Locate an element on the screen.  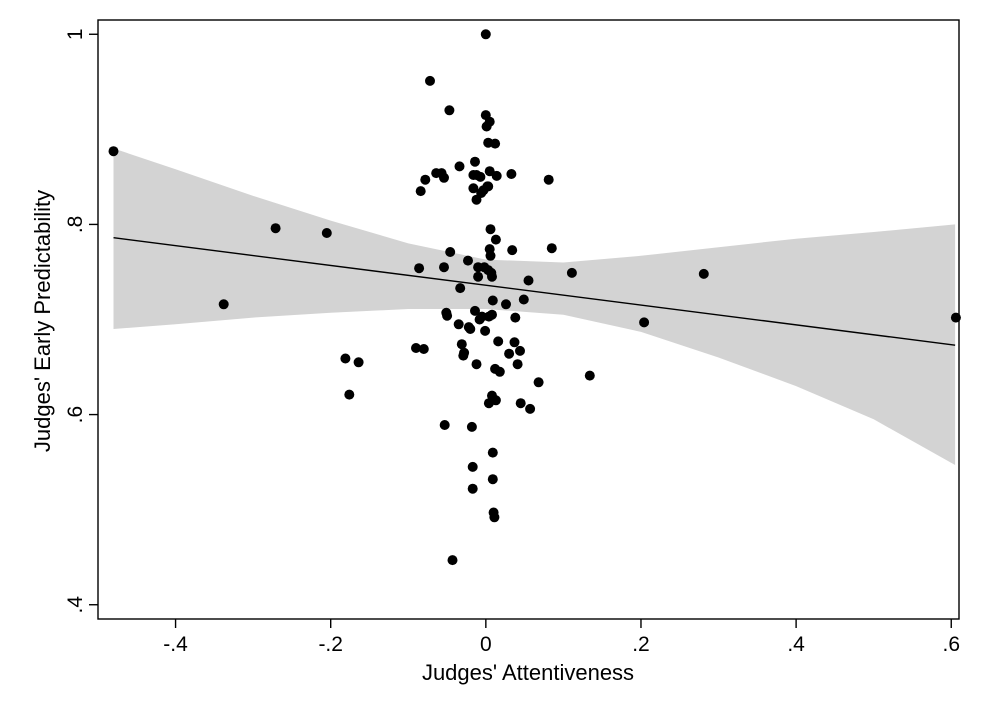
y-tick-label: .4 is located at coordinates (75, 605).